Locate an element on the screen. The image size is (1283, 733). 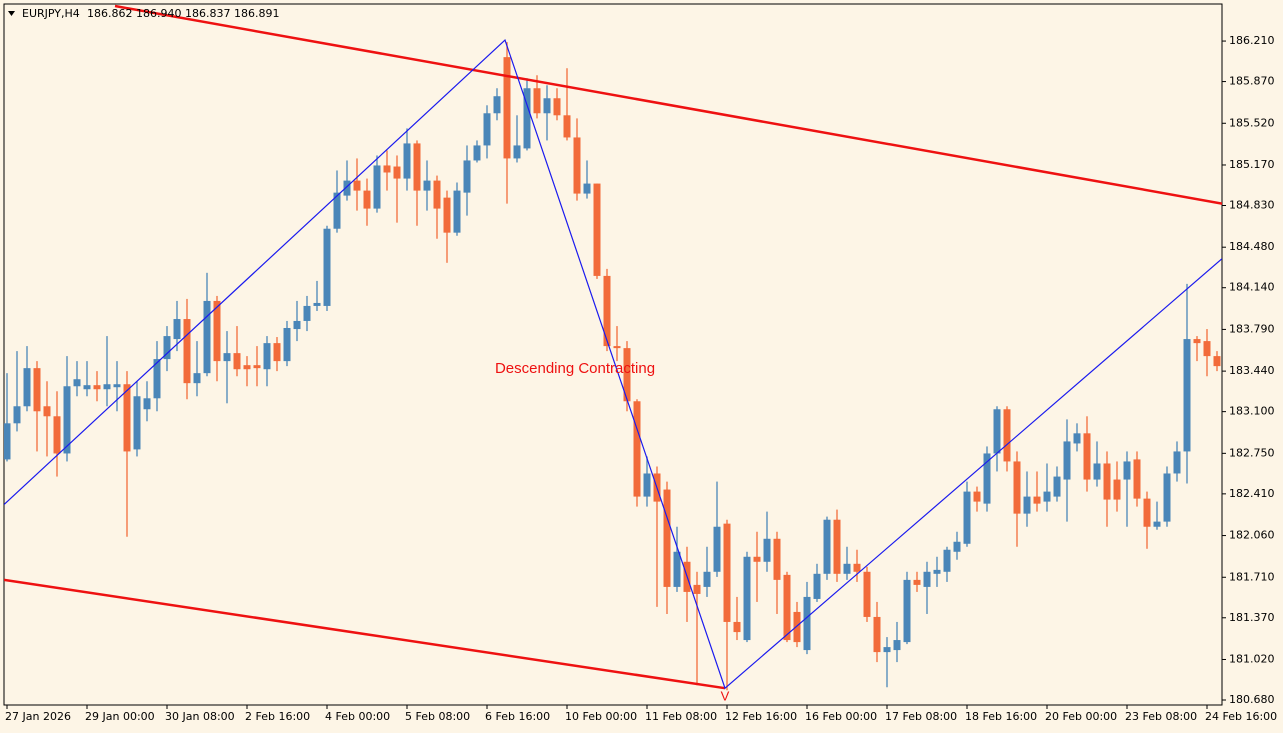
x-tick-label: 10 Feb 00:00 is located at coordinates (601, 716).